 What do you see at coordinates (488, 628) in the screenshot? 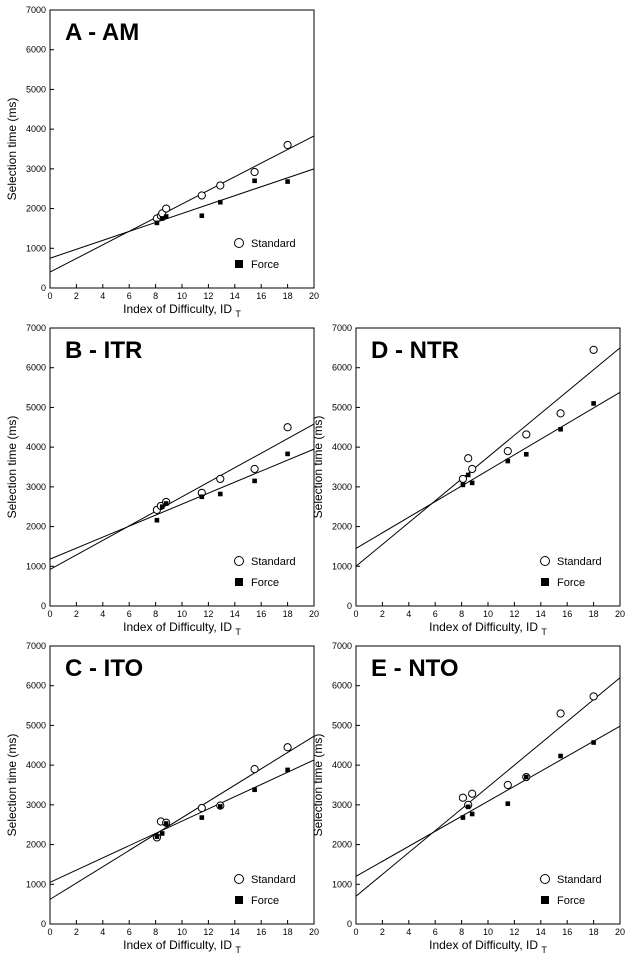
I see `x-axis-label: Index of Difficulty, ID T` at bounding box center [488, 628].